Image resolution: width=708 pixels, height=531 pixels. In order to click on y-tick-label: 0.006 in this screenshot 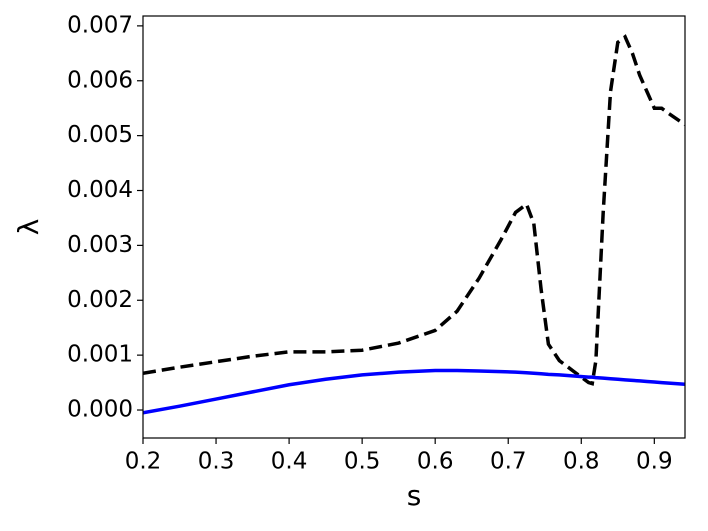, I will do `click(100, 80)`.